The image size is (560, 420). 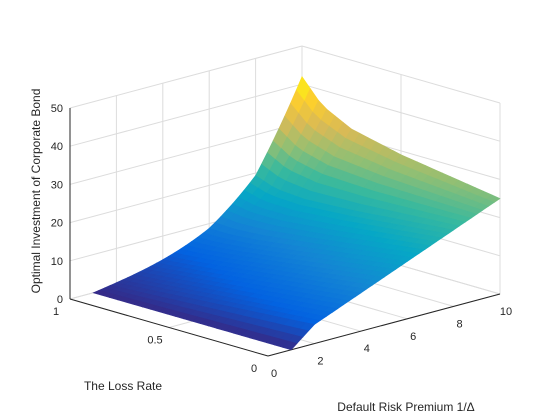 I want to click on z-tick-label: 20, so click(x=57, y=224).